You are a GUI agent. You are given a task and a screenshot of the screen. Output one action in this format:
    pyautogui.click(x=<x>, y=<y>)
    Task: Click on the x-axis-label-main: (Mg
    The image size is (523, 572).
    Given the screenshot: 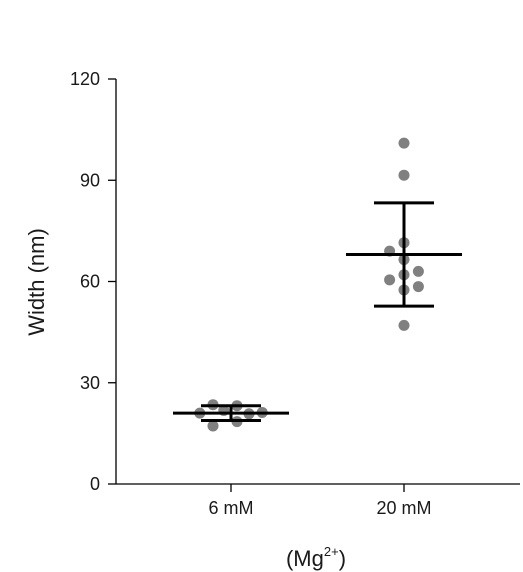 What is the action you would take?
    pyautogui.click(x=305, y=558)
    